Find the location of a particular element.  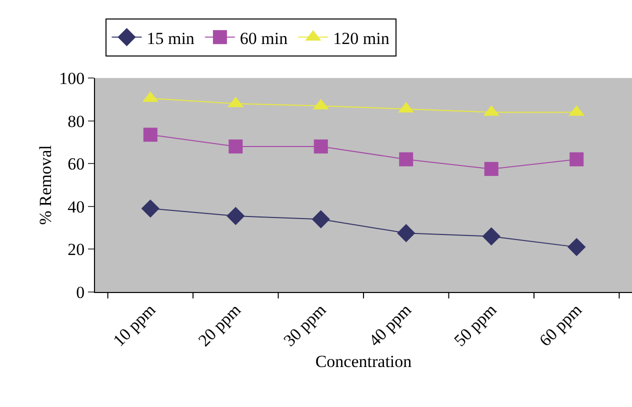

x-tick-label: 30 ppm is located at coordinates (305, 325).